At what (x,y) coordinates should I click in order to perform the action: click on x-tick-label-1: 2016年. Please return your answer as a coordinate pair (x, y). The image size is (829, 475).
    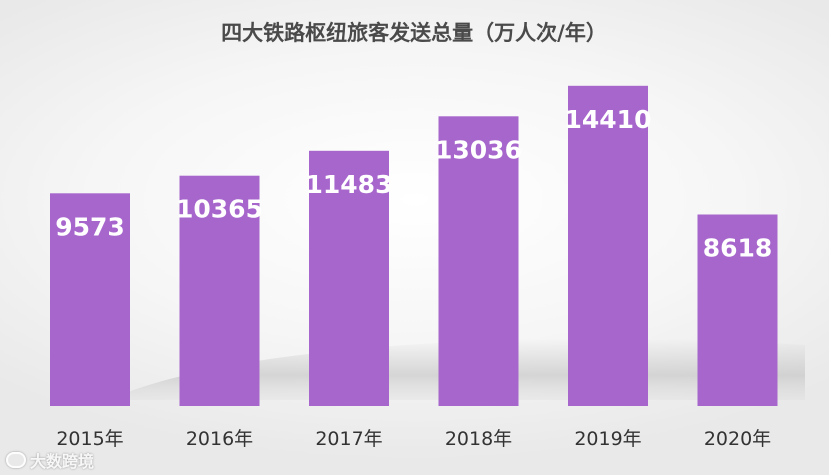
    Looking at the image, I should click on (219, 439).